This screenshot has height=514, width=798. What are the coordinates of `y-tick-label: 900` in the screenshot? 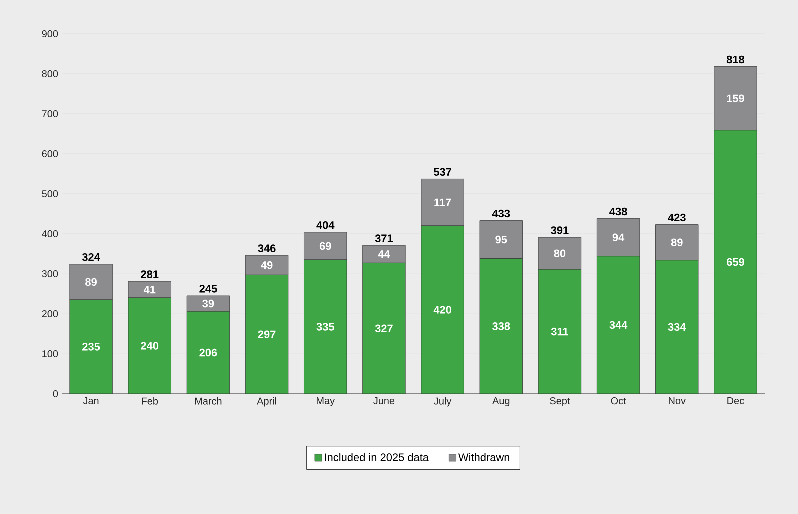 It's located at (50, 34).